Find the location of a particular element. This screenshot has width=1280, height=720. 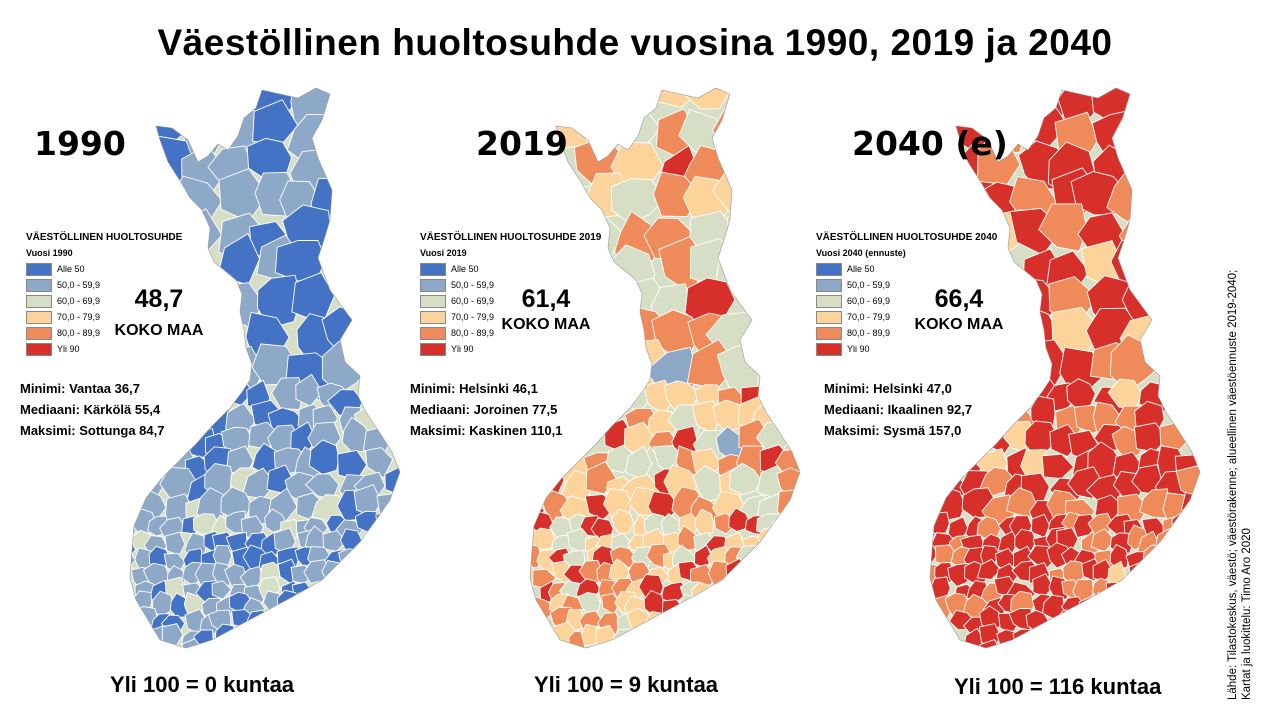

national-value: 61,4 is located at coordinates (546, 299).